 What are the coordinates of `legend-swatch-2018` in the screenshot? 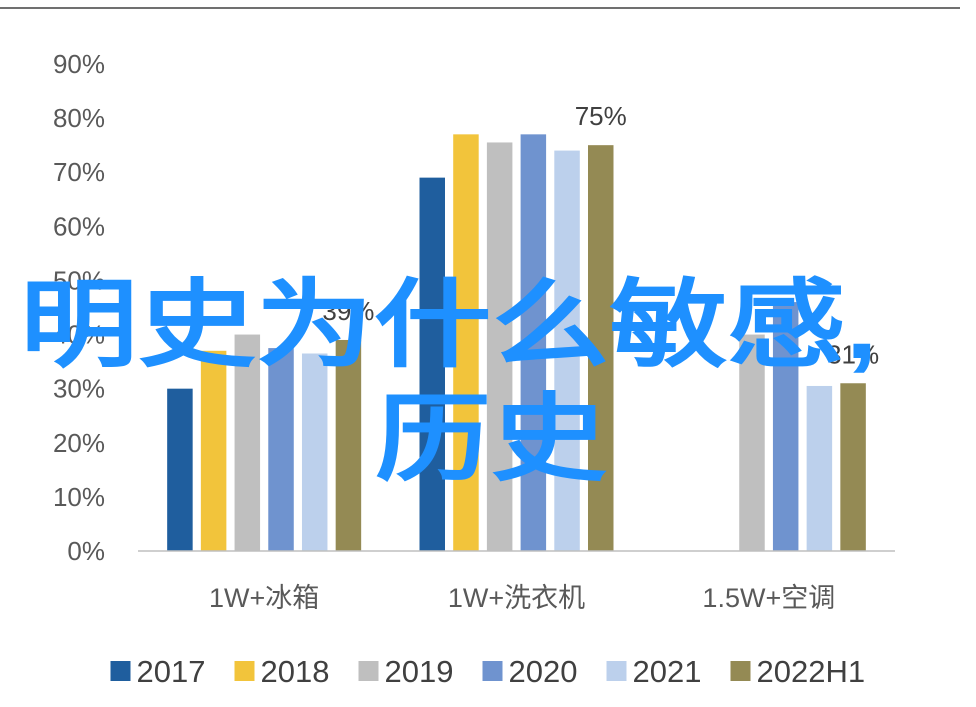 It's located at (244, 671).